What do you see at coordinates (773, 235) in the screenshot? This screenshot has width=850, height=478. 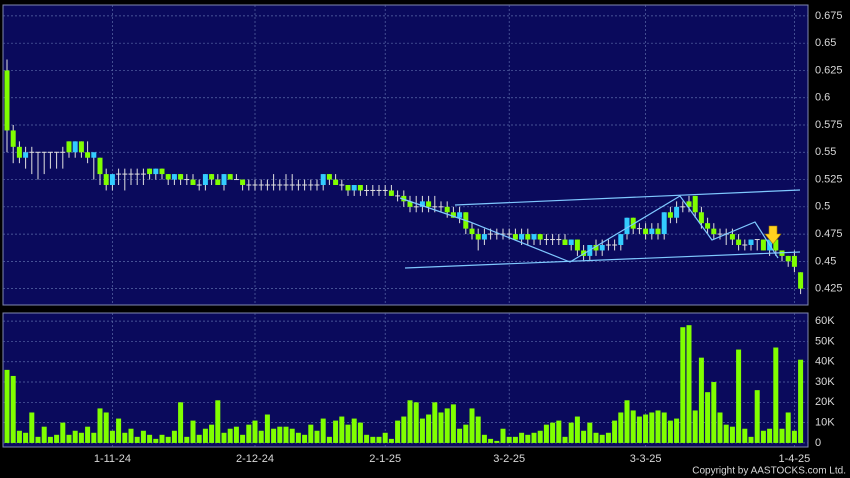 I see `signal-arrow` at bounding box center [773, 235].